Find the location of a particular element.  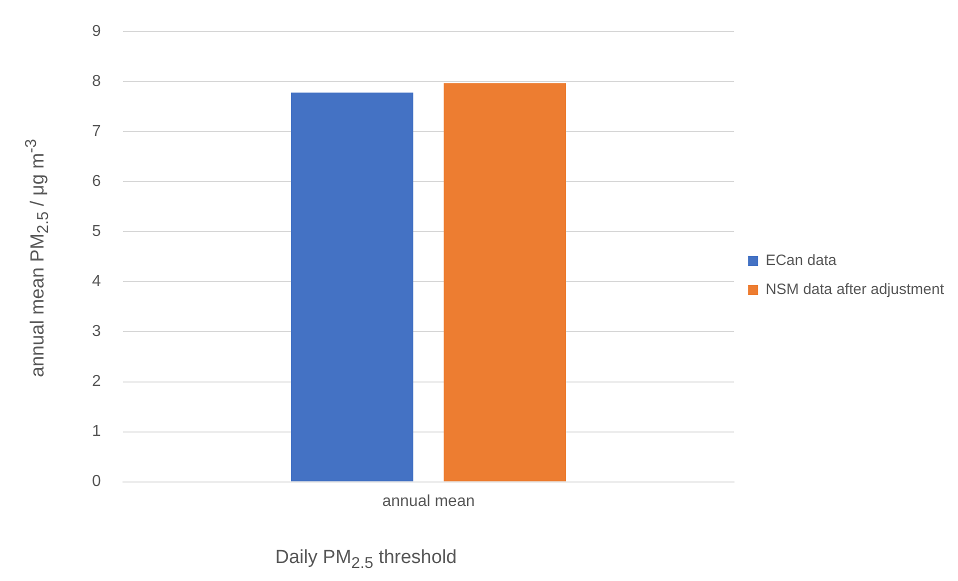

y-tick-label: 4 is located at coordinates (96, 281).